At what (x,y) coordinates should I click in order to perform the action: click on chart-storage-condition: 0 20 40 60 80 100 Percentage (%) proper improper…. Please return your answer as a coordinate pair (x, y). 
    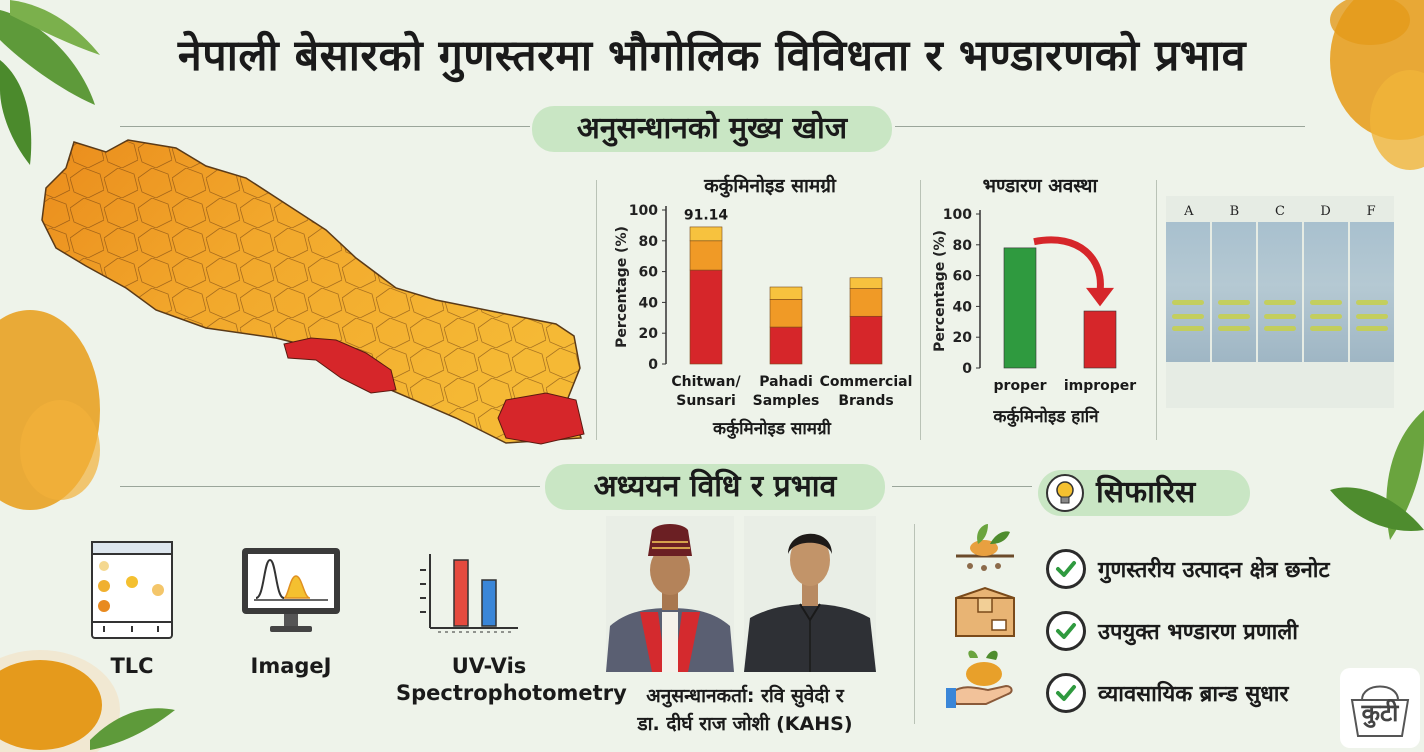
    Looking at the image, I should click on (1034, 317).